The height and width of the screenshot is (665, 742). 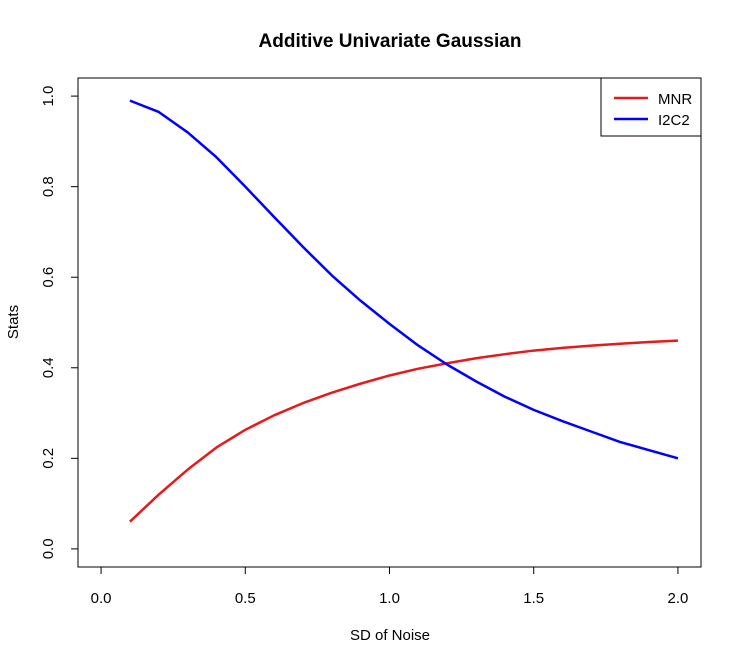 What do you see at coordinates (675, 99) in the screenshot?
I see `legend-label-mnr: MNR` at bounding box center [675, 99].